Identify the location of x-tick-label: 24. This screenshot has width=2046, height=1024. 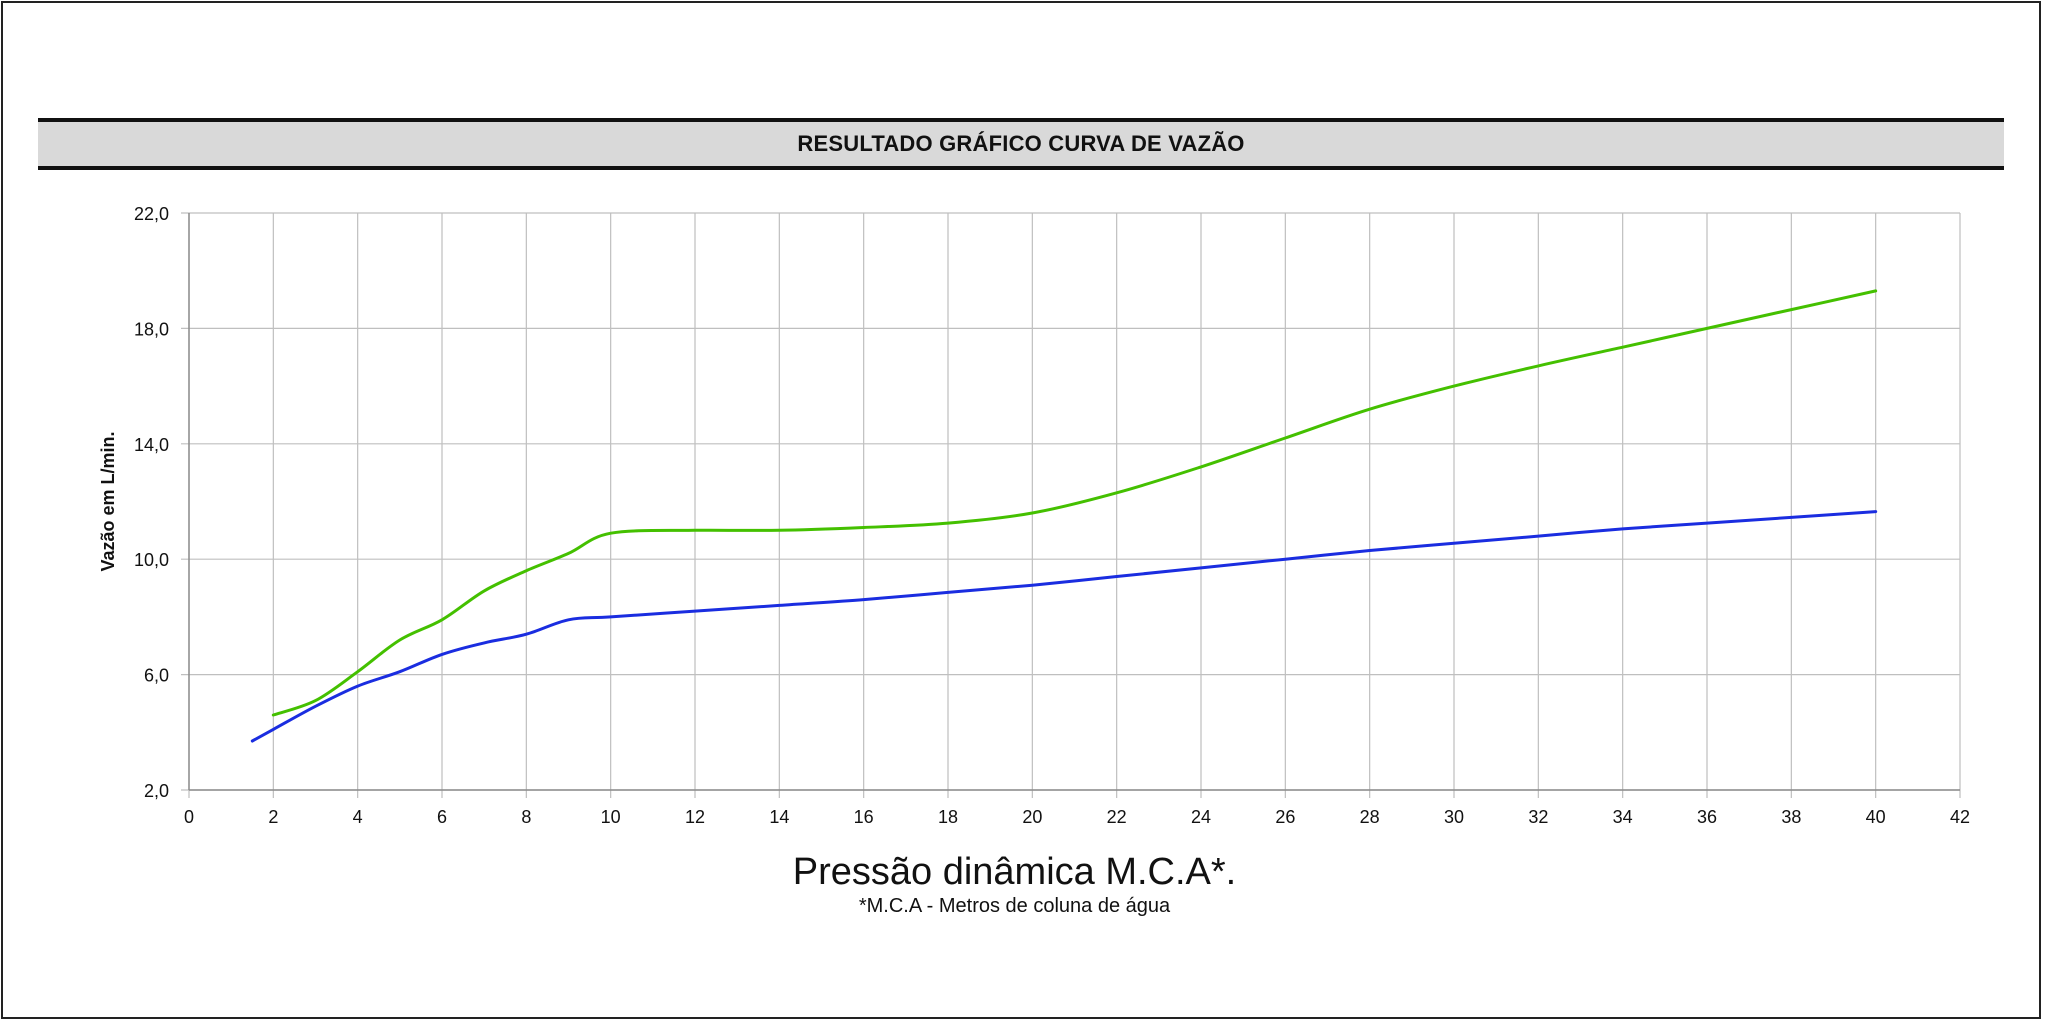
(1201, 817).